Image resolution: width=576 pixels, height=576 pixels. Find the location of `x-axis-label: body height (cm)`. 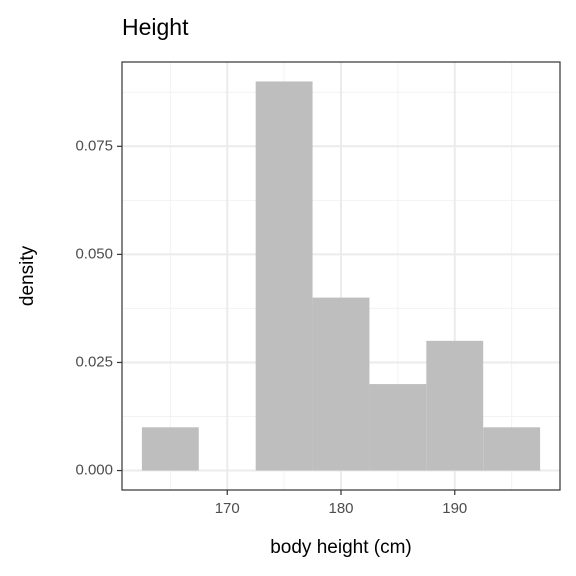

x-axis-label: body height (cm) is located at coordinates (341, 547).